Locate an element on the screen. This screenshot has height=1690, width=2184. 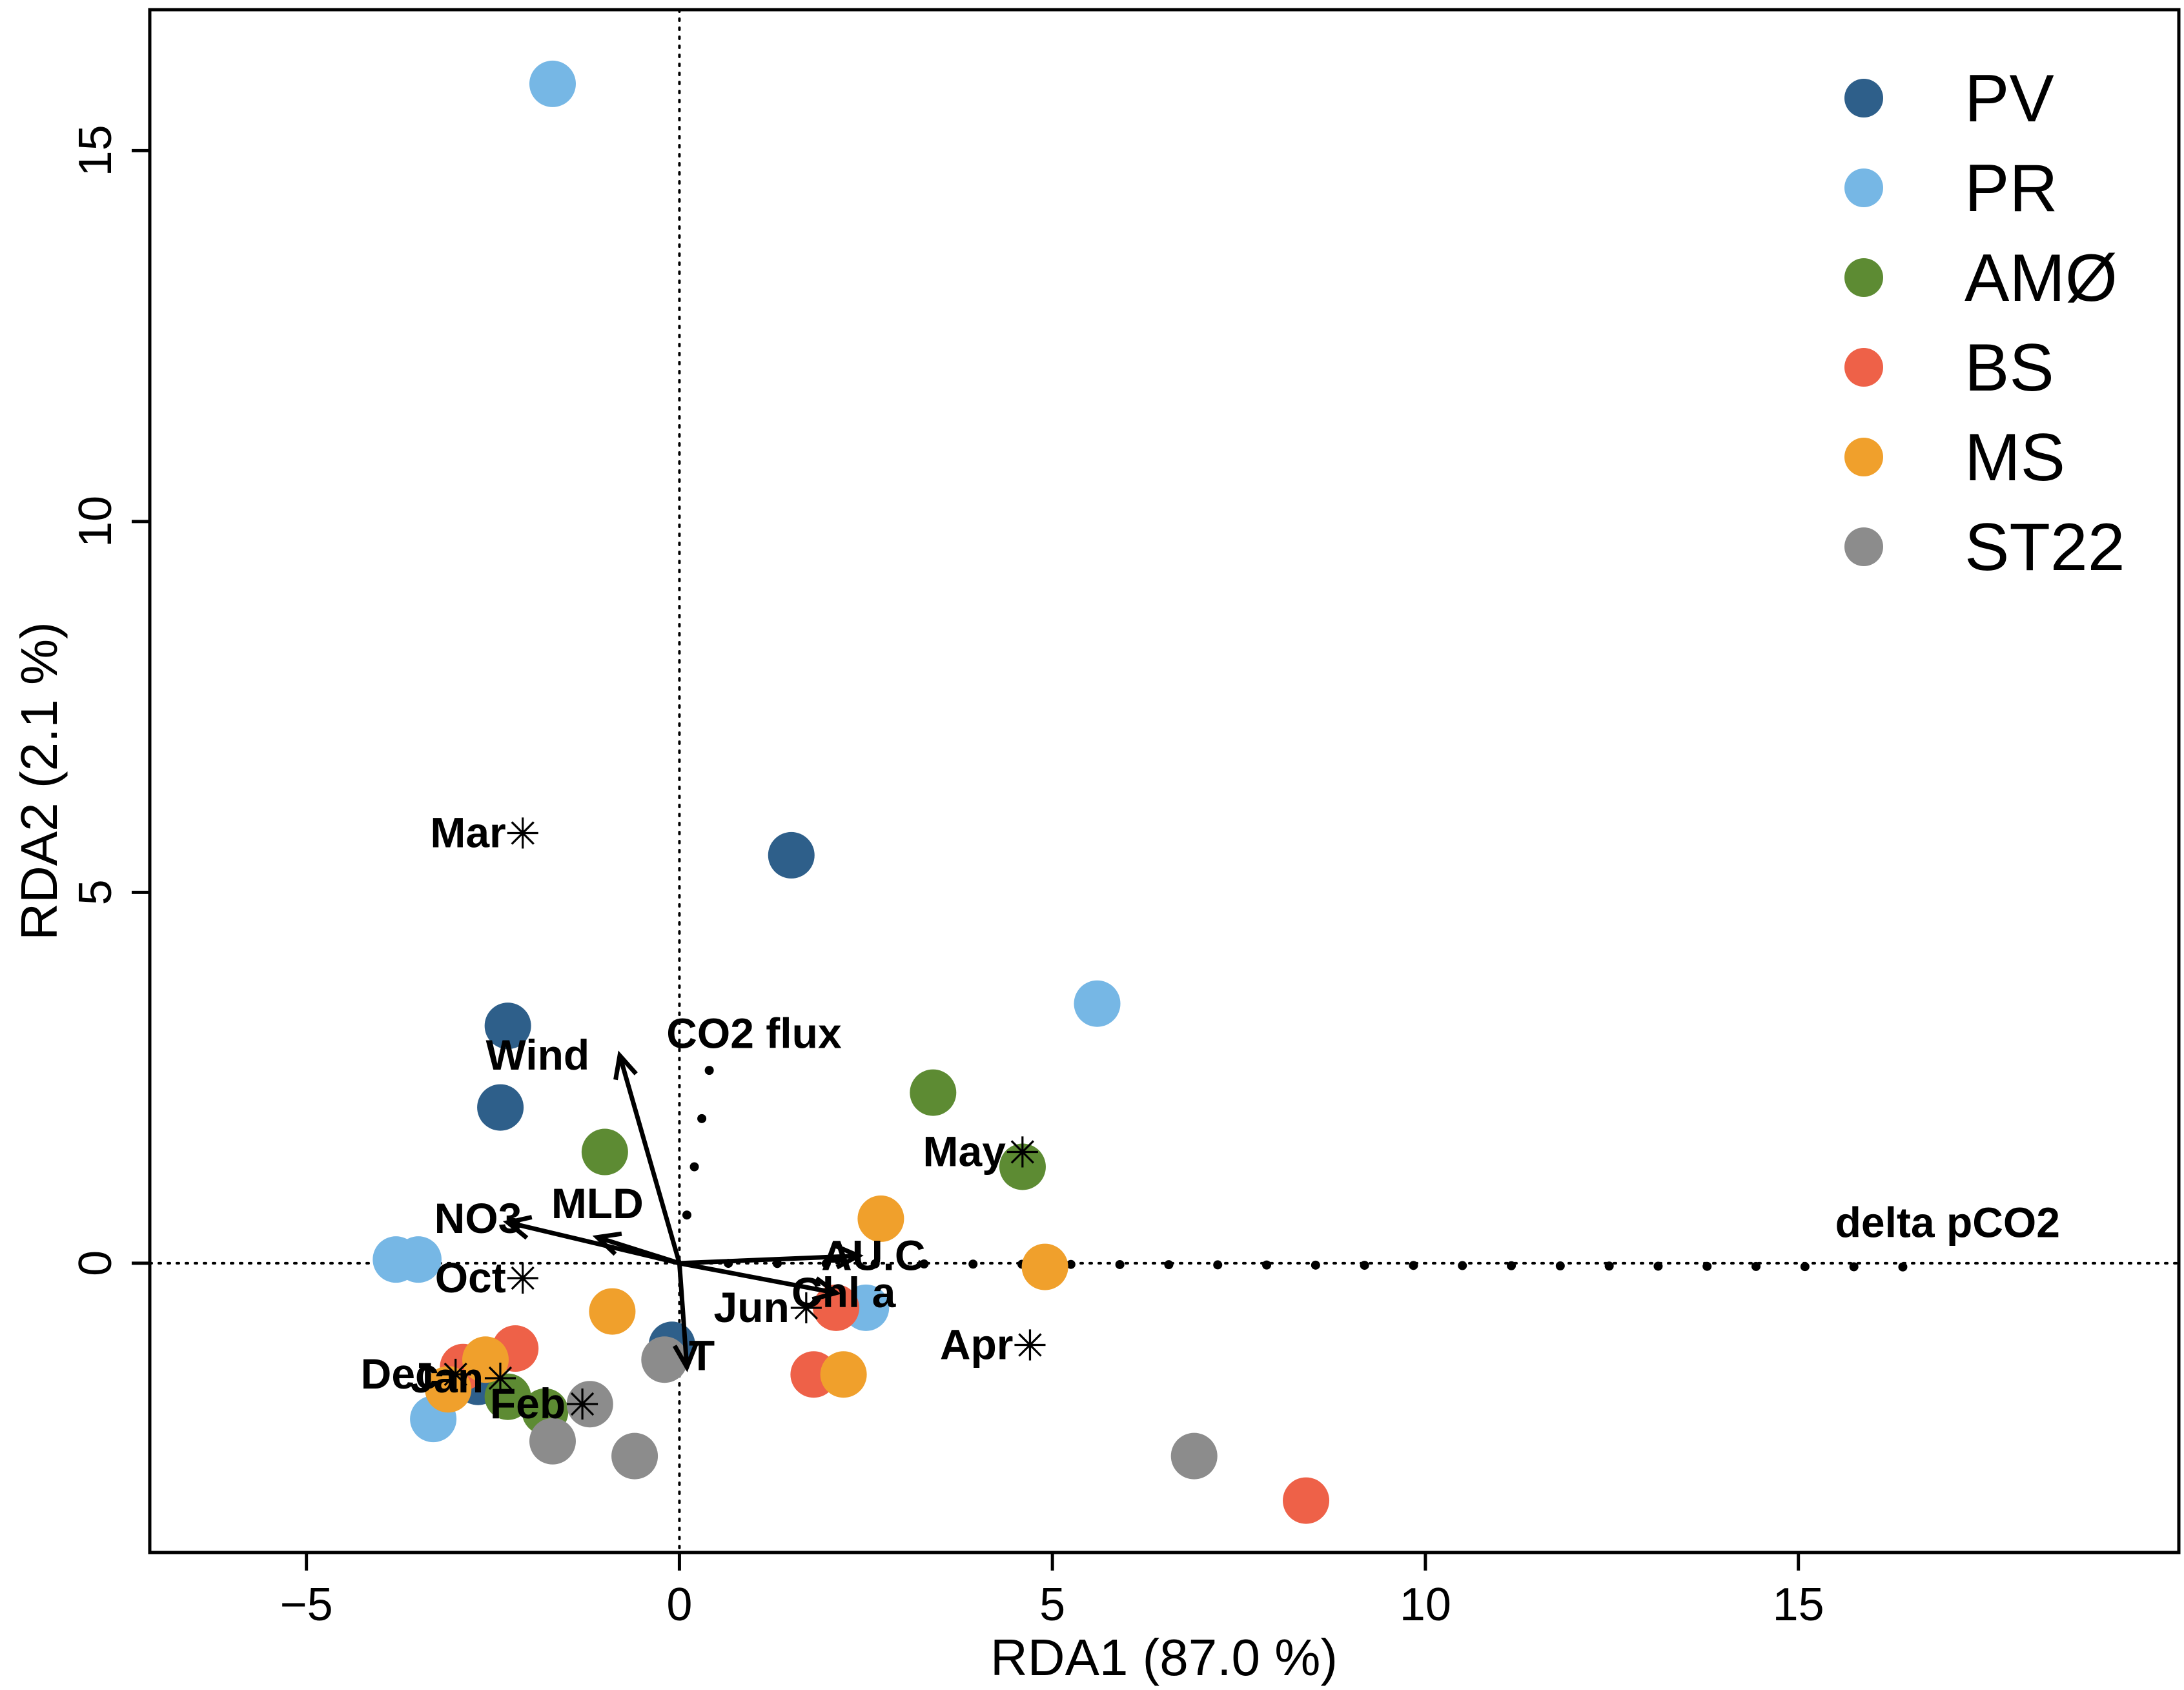
y-tick-label: 10 is located at coordinates (96, 521).